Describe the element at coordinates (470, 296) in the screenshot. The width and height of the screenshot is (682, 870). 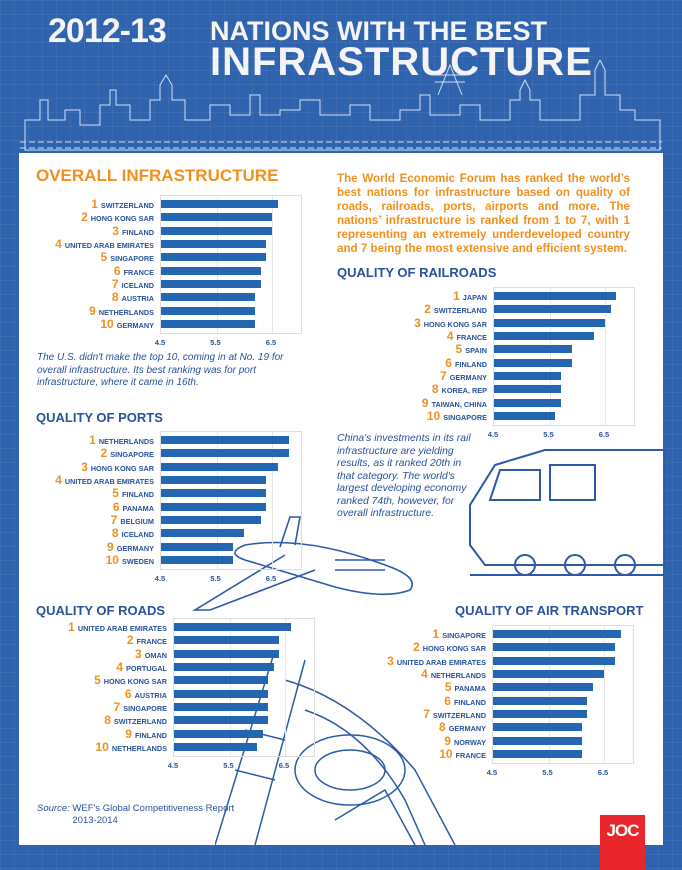
I see `row-label: 1 JAPAN` at that location.